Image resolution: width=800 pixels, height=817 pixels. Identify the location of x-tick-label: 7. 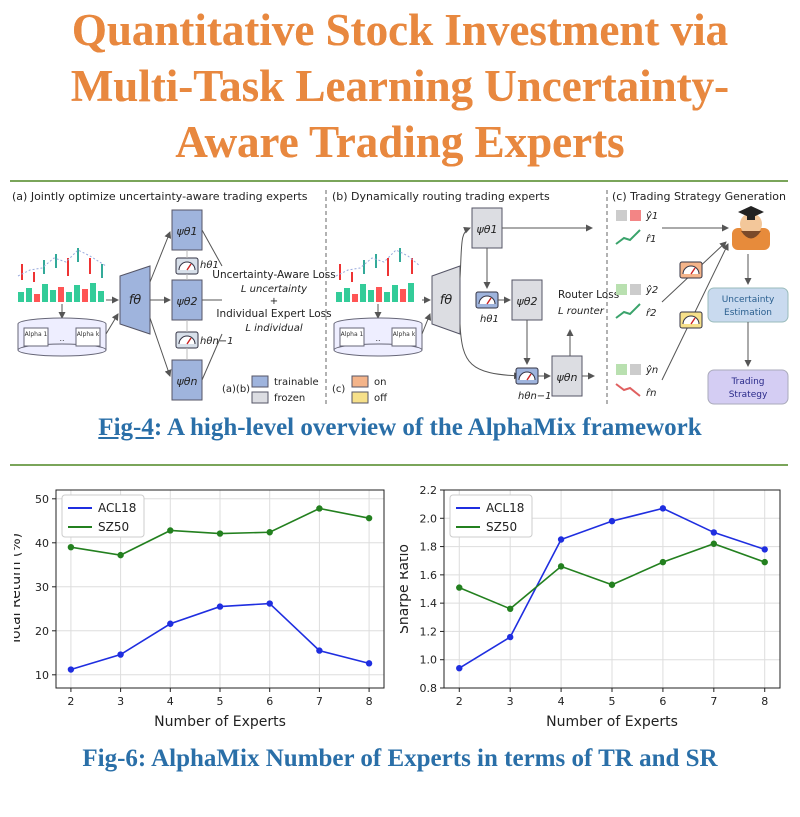
(319, 701).